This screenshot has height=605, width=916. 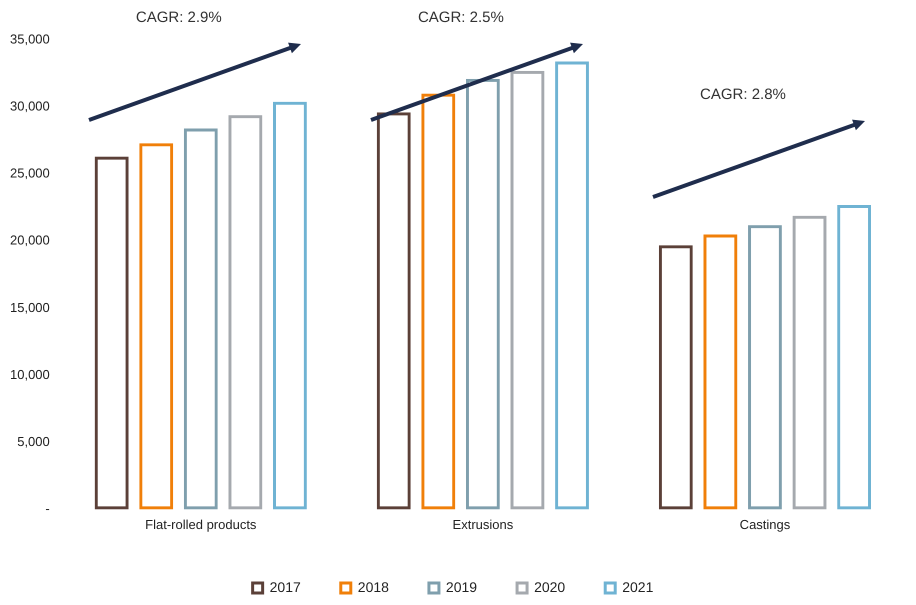 What do you see at coordinates (285, 586) in the screenshot?
I see `legend-label: 2017` at bounding box center [285, 586].